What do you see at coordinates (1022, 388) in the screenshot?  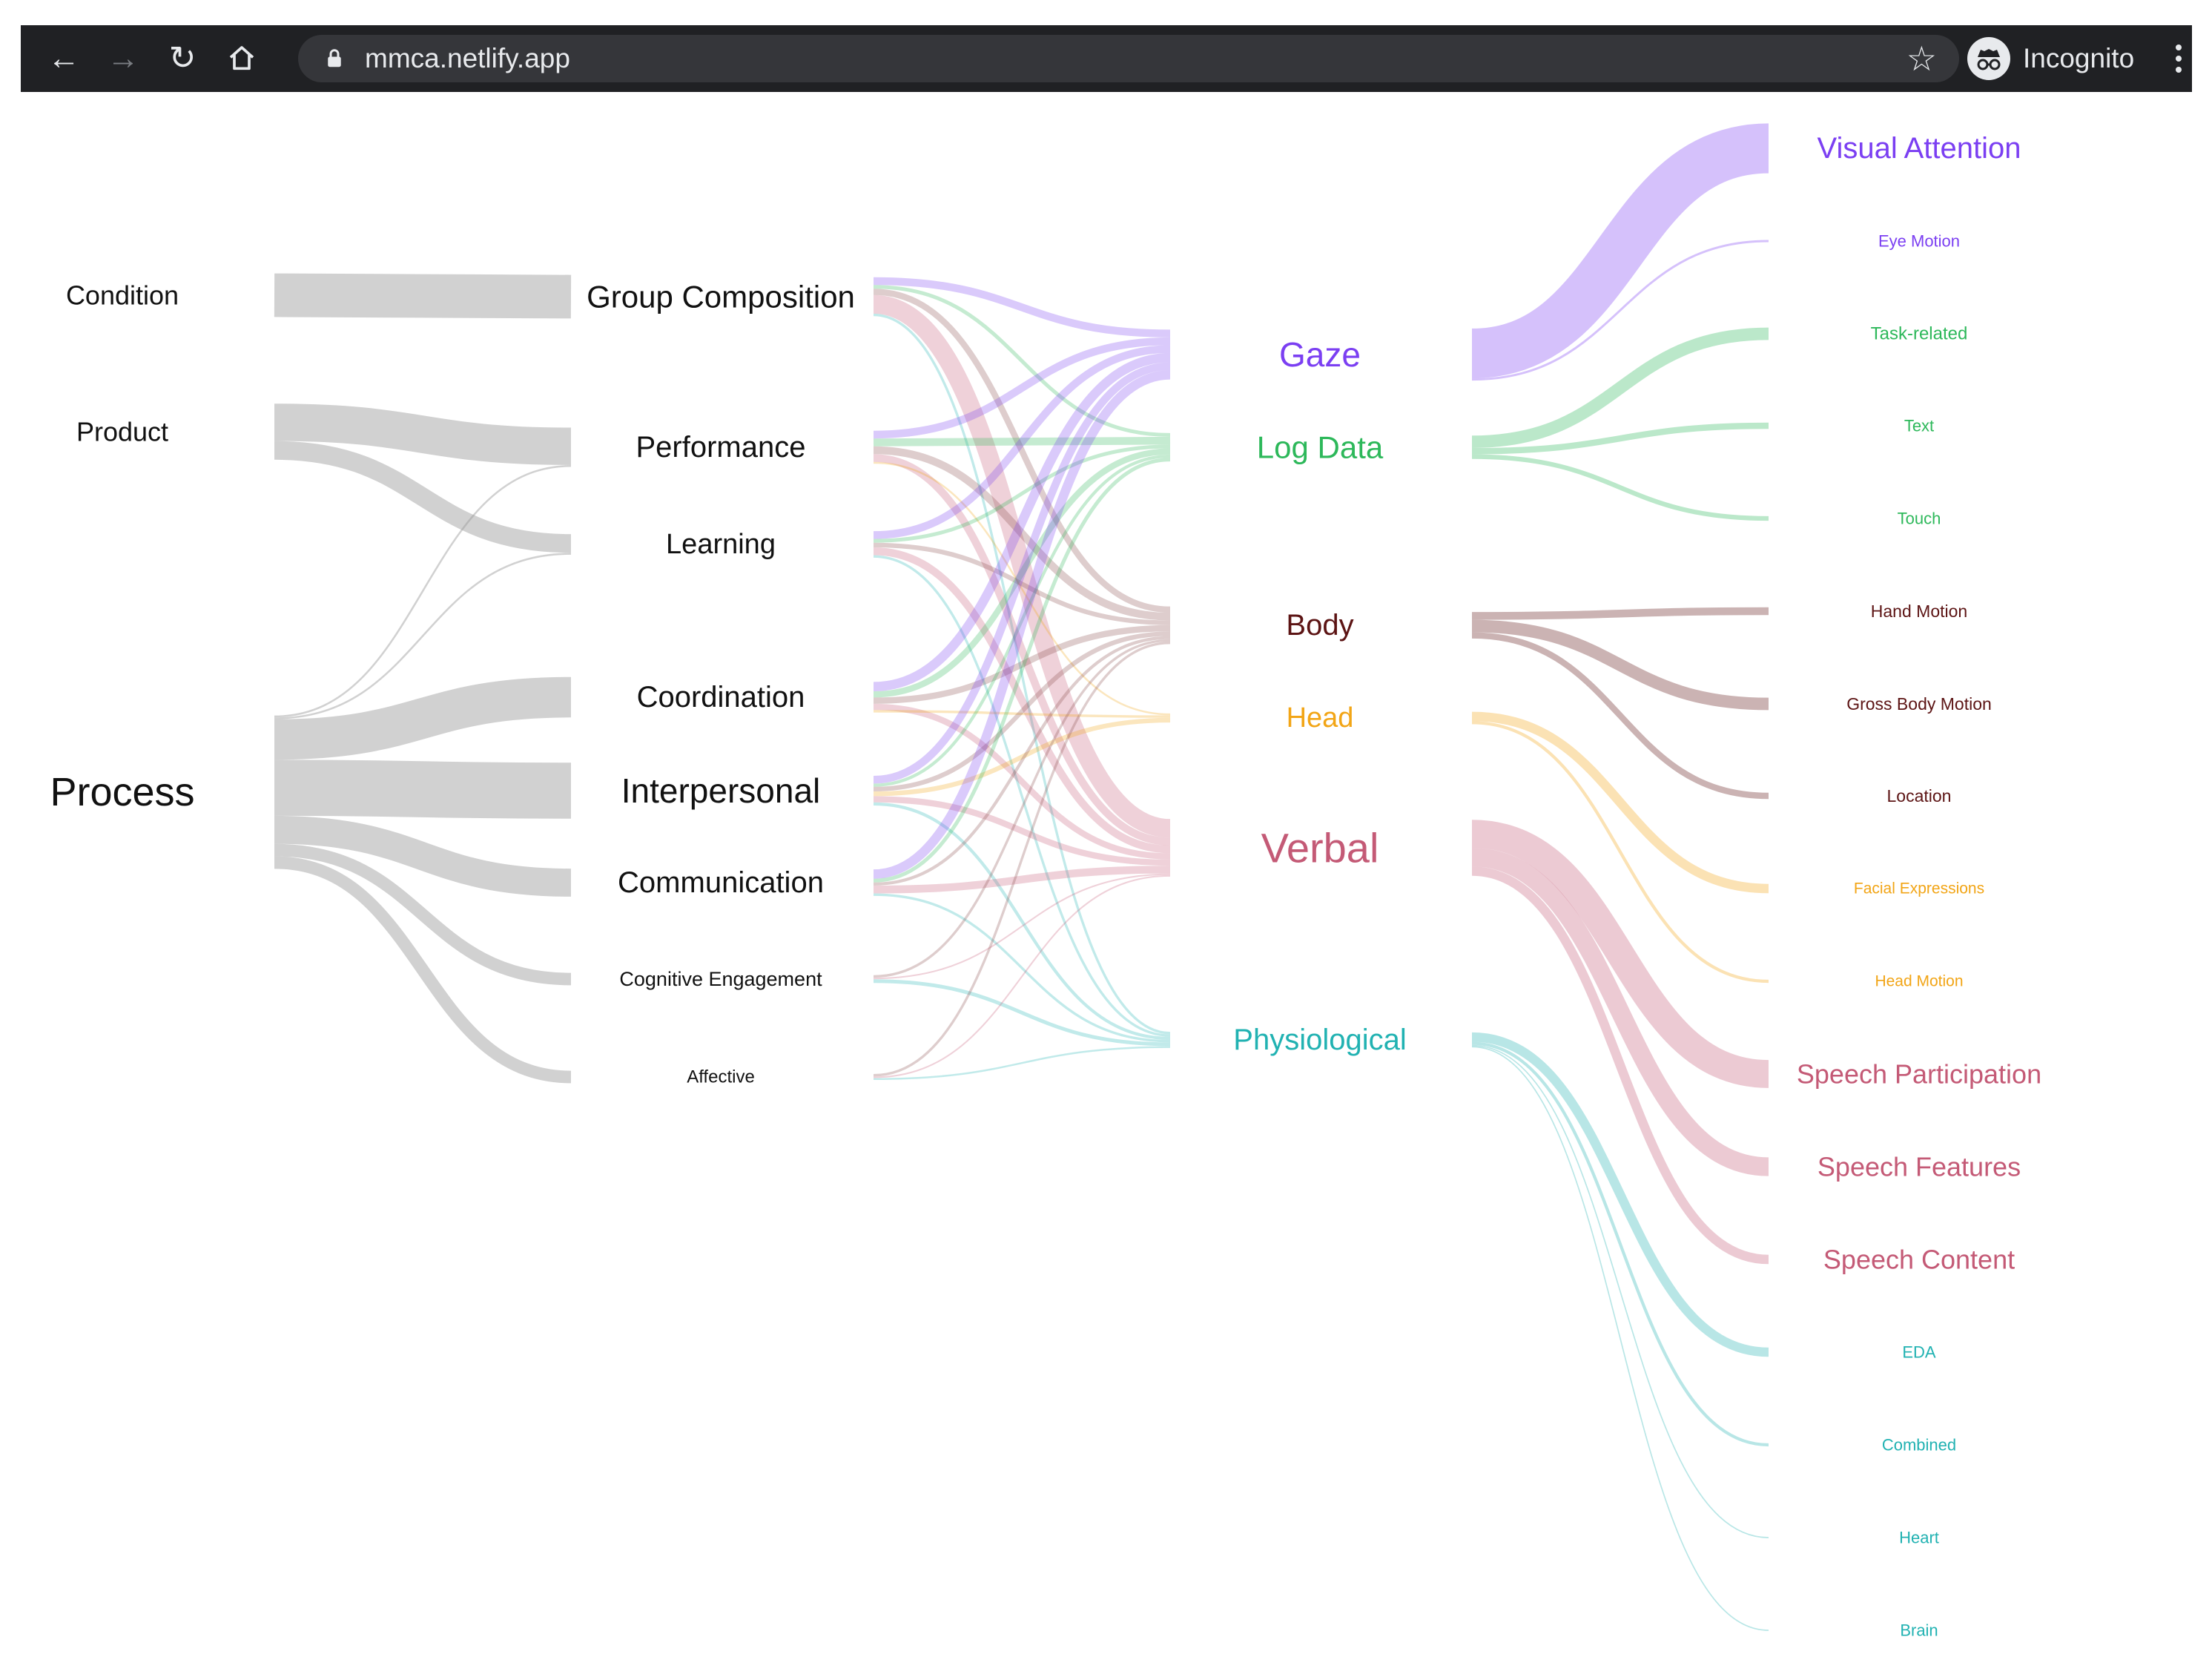 I see `link-performance-to-gaze` at bounding box center [1022, 388].